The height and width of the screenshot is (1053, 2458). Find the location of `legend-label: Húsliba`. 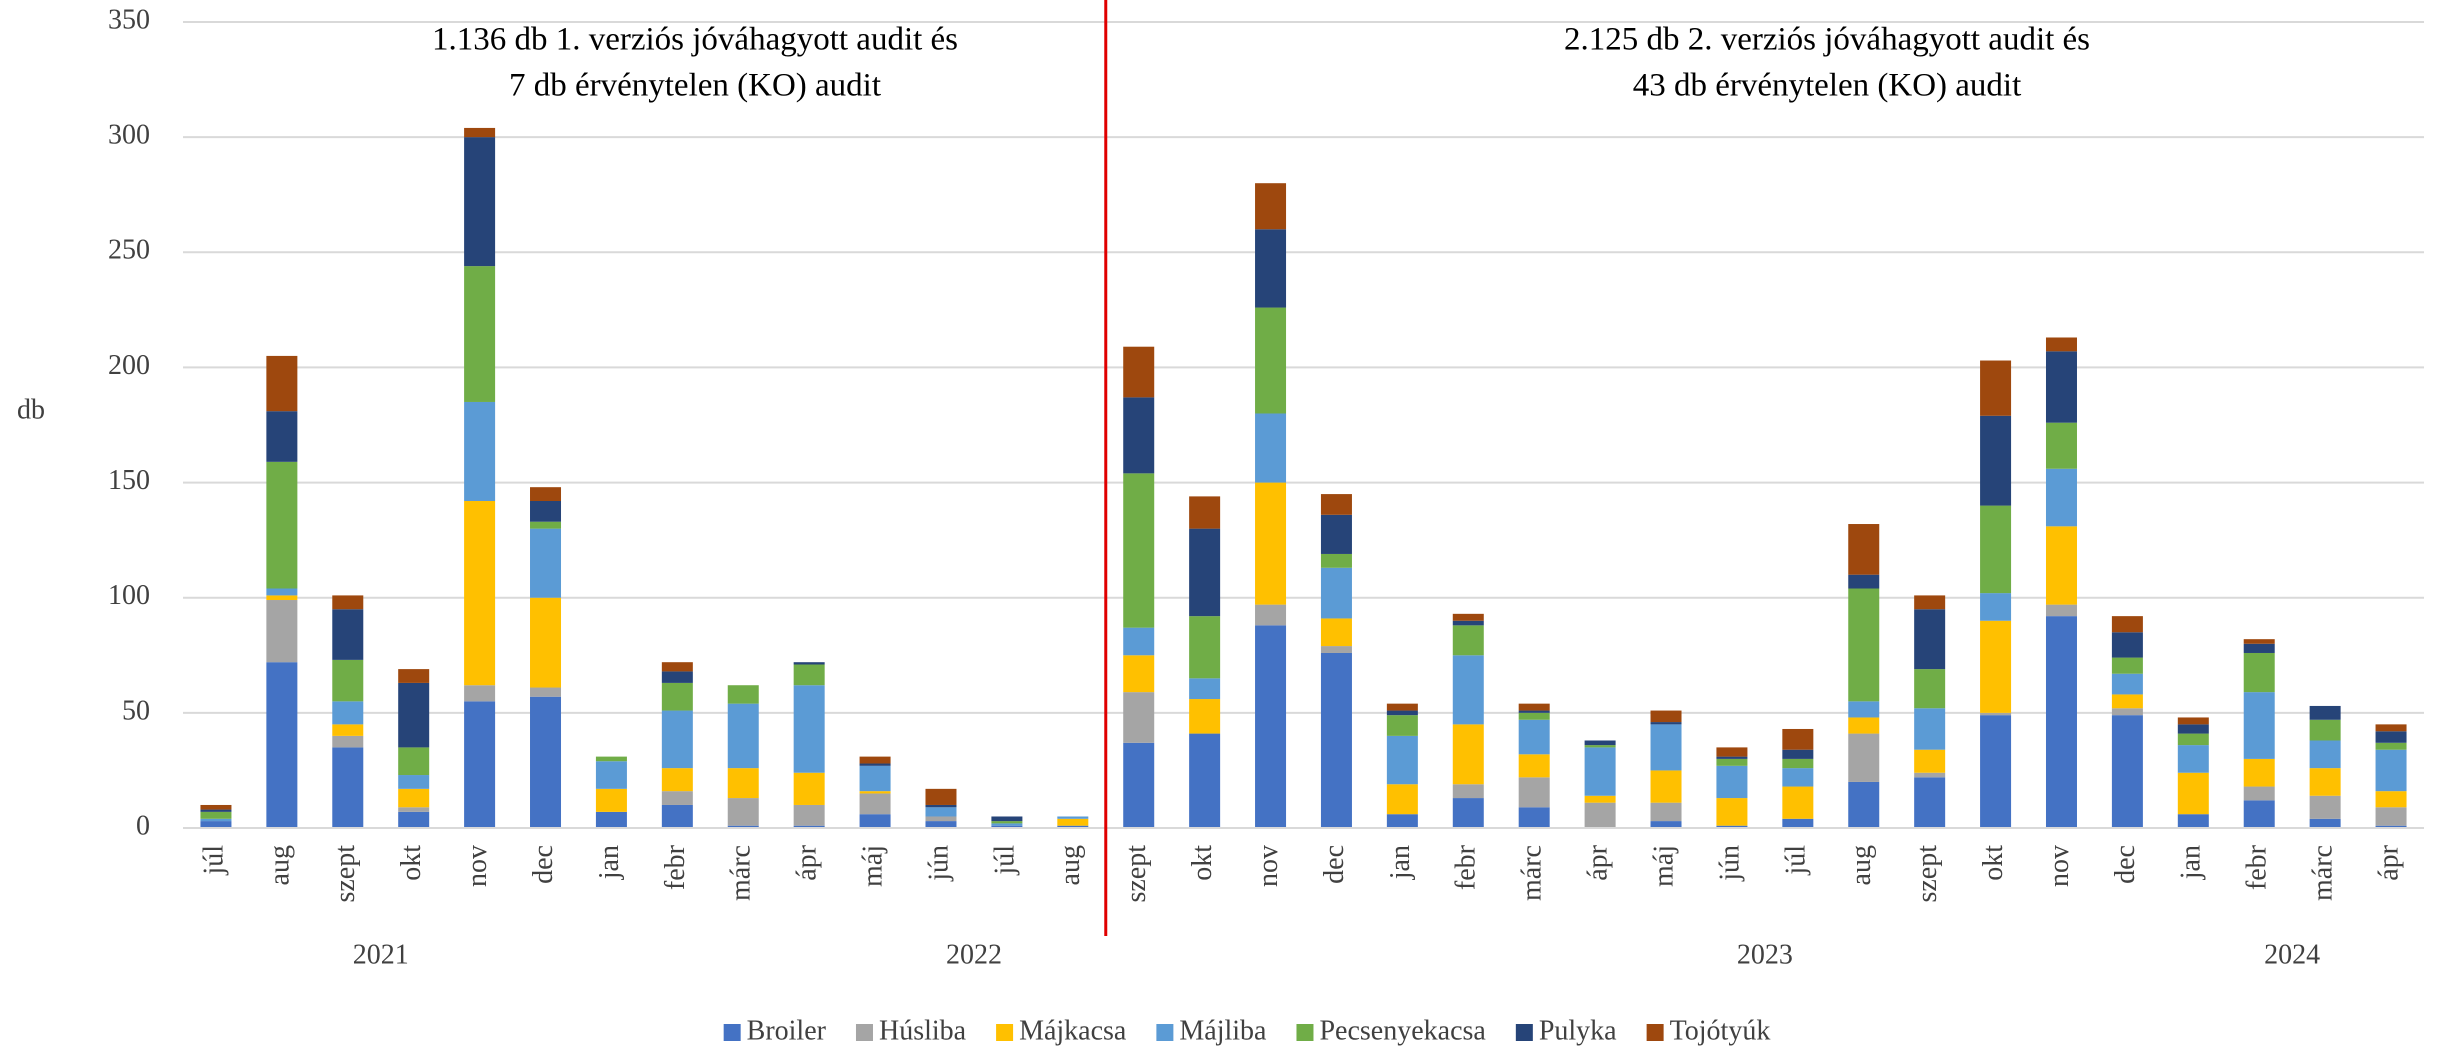

legend-label: Húsliba is located at coordinates (923, 1030).